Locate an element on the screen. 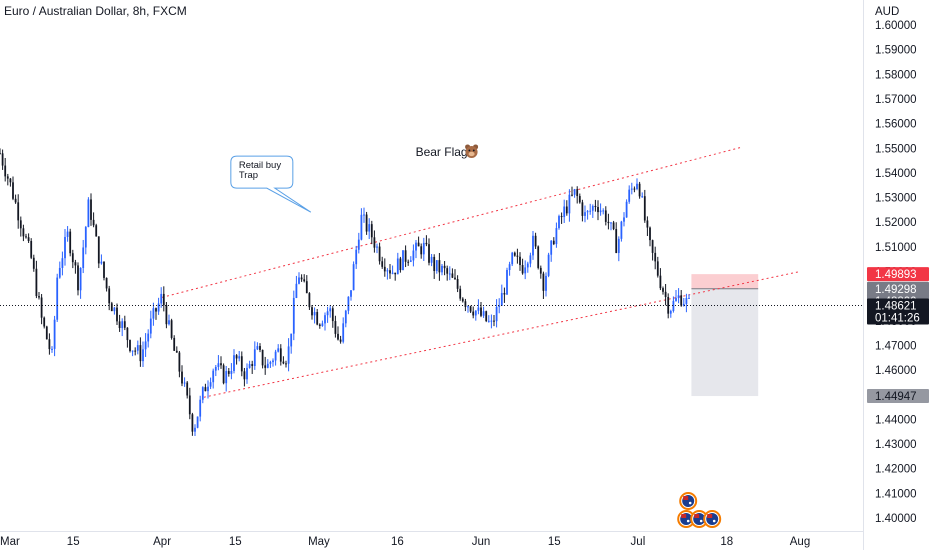 The height and width of the screenshot is (550, 932). event-markers is located at coordinates (699, 510).